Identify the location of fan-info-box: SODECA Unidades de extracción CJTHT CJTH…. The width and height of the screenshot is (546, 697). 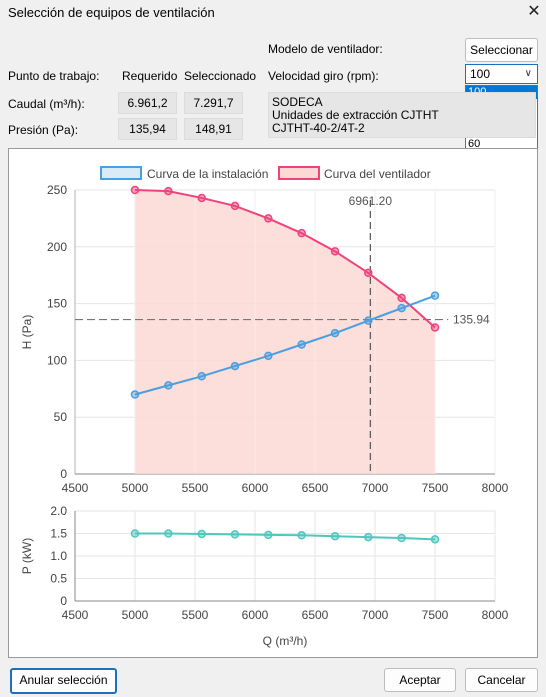
(402, 115).